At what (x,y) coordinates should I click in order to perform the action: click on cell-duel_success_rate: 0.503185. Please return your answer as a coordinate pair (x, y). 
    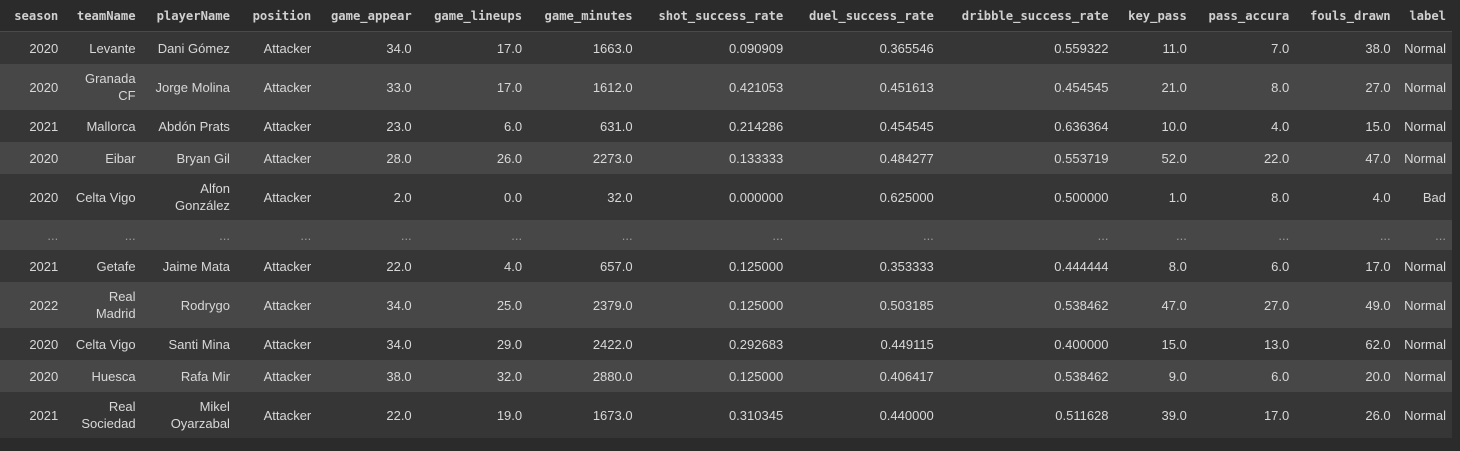
    Looking at the image, I should click on (864, 305).